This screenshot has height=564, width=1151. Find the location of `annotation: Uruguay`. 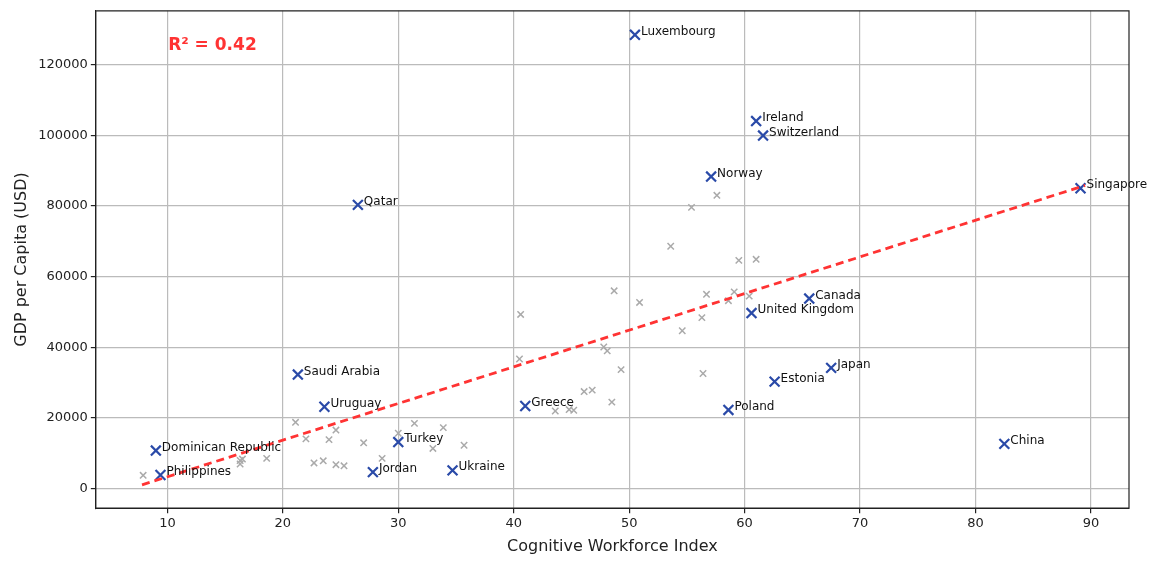

annotation: Uruguay is located at coordinates (356, 402).